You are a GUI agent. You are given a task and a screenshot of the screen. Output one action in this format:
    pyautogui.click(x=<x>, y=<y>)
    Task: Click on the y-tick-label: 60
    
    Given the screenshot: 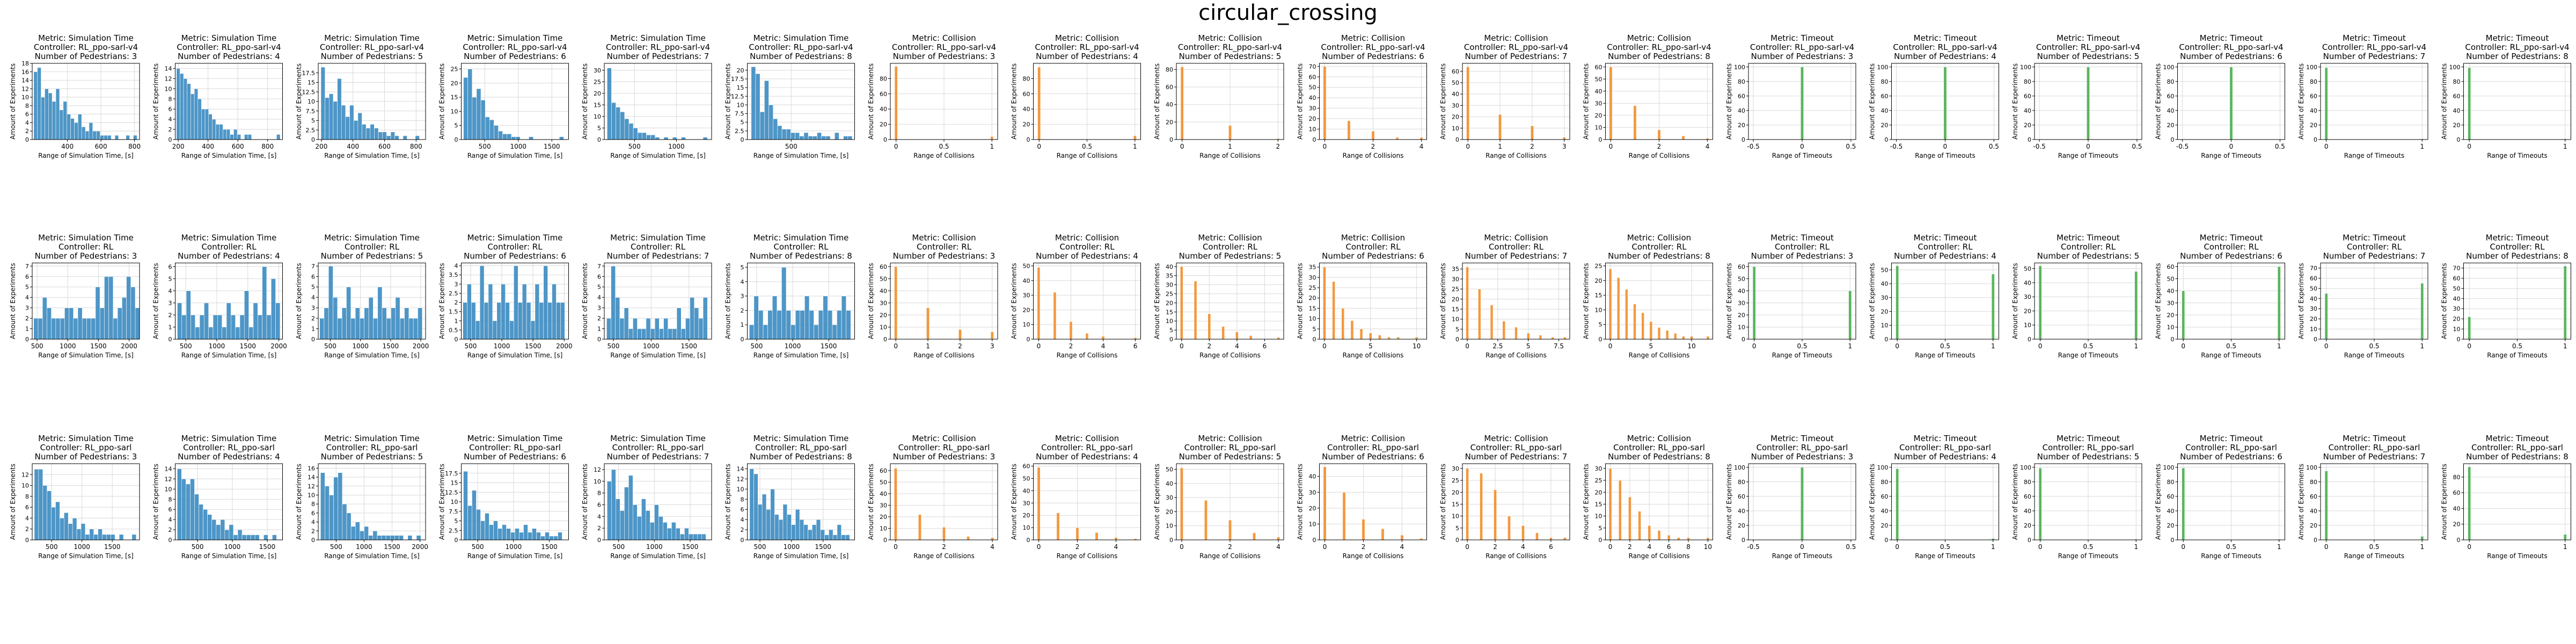 What is the action you would take?
    pyautogui.click(x=2313, y=278)
    